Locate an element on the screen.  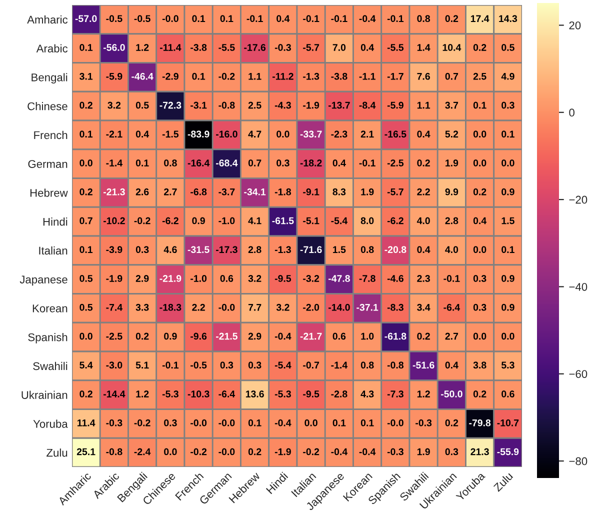
y-tick-label: Swahili is located at coordinates (50, 366).